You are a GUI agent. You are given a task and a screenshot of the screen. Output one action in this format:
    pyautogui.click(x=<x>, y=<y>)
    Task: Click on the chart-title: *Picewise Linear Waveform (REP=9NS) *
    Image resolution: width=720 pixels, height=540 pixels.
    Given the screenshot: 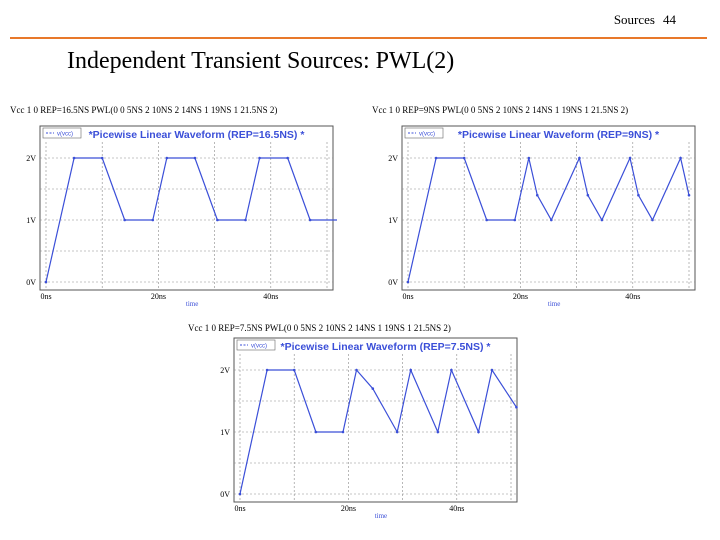 What is the action you would take?
    pyautogui.click(x=559, y=135)
    